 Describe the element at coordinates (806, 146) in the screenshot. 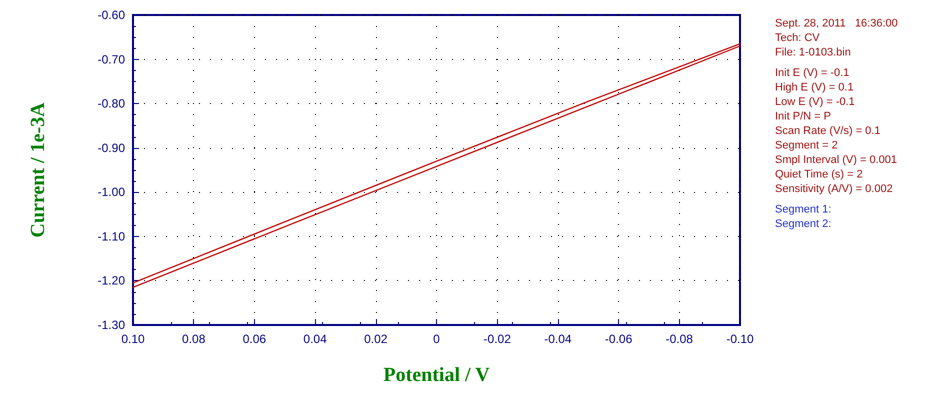

I see `text: Segment = 2` at that location.